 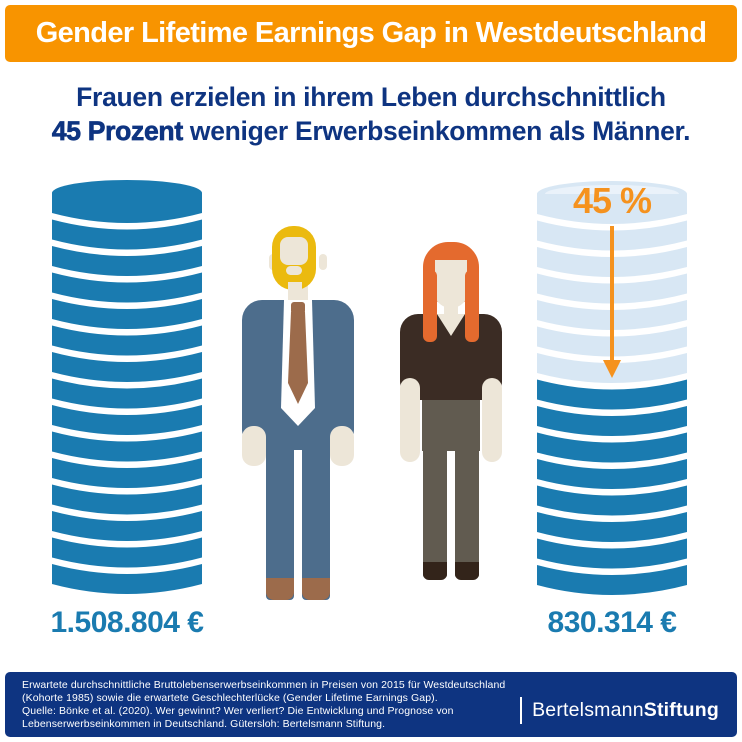 What do you see at coordinates (612, 622) in the screenshot?
I see `women-earnings-value: 830.314 €` at bounding box center [612, 622].